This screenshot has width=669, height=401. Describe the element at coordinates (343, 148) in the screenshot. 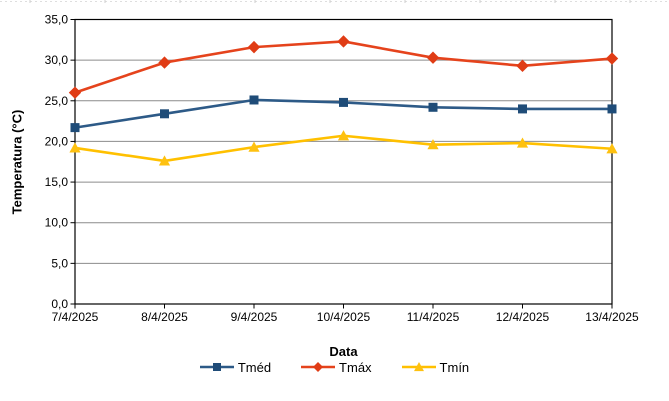

I see `series-Tmín` at that location.